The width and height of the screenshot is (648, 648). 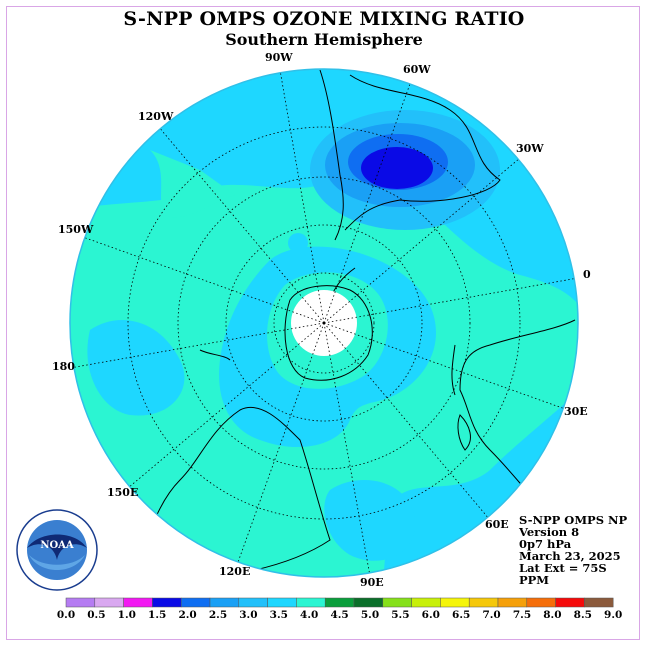 What do you see at coordinates (324, 19) in the screenshot?
I see `map-title: S-NPP OMPS OZONE MIXING RATIO` at bounding box center [324, 19].